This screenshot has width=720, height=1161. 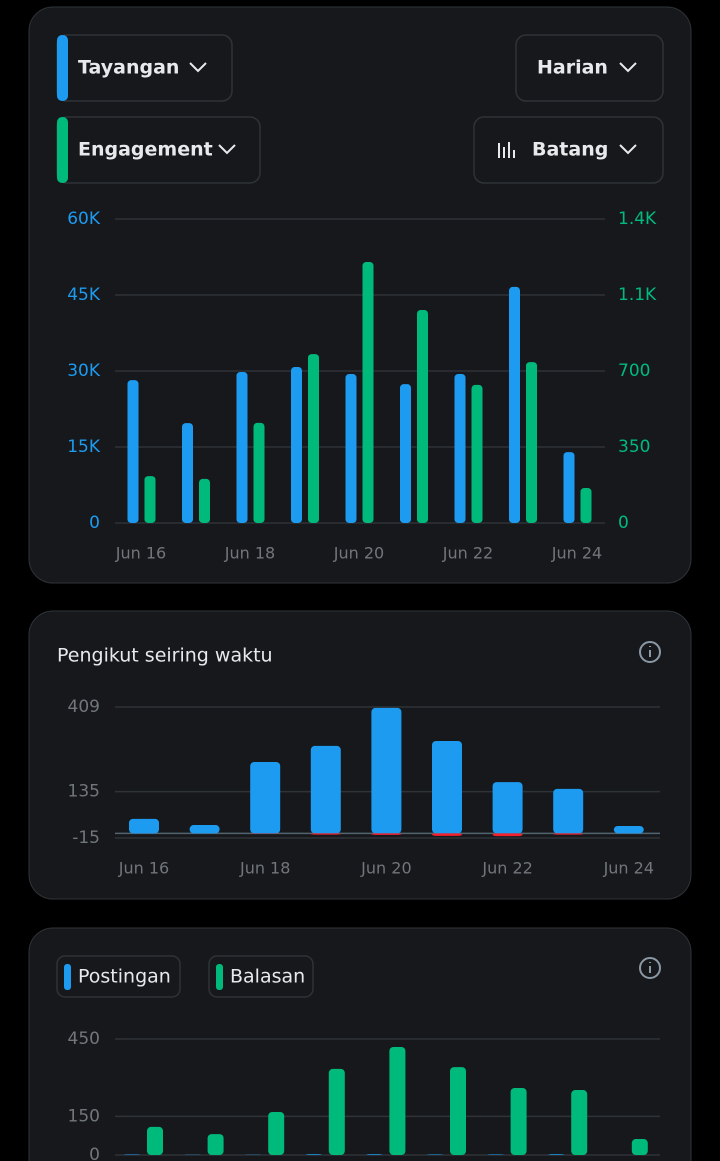 What do you see at coordinates (84, 1116) in the screenshot?
I see `y-tick-label: 150` at bounding box center [84, 1116].